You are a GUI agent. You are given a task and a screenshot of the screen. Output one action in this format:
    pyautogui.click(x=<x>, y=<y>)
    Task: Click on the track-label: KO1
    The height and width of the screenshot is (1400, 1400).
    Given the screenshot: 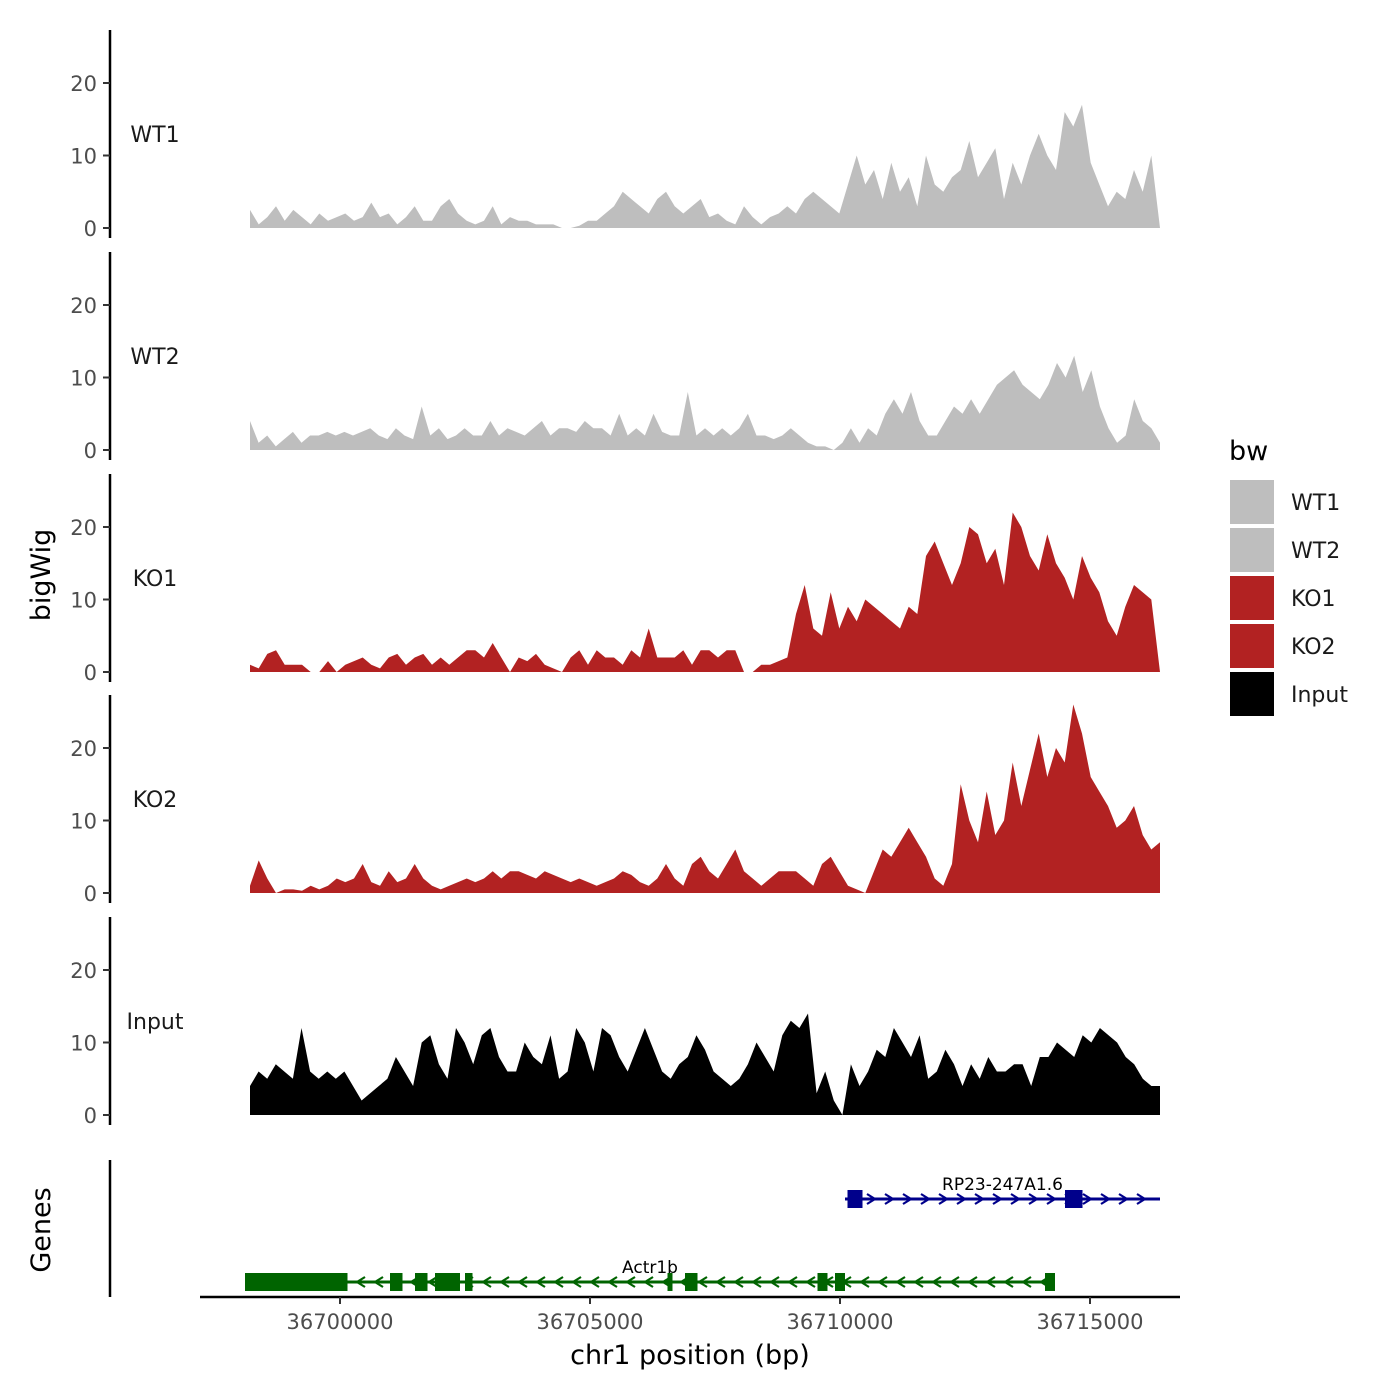 What is the action you would take?
    pyautogui.click(x=155, y=579)
    